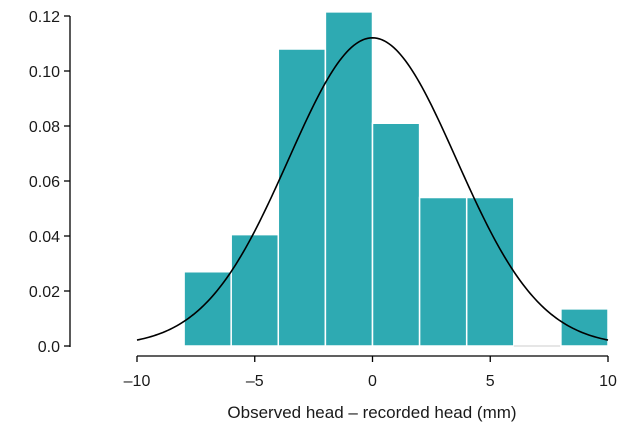  Describe the element at coordinates (490, 381) in the screenshot. I see `x-tick-label: 5` at that location.